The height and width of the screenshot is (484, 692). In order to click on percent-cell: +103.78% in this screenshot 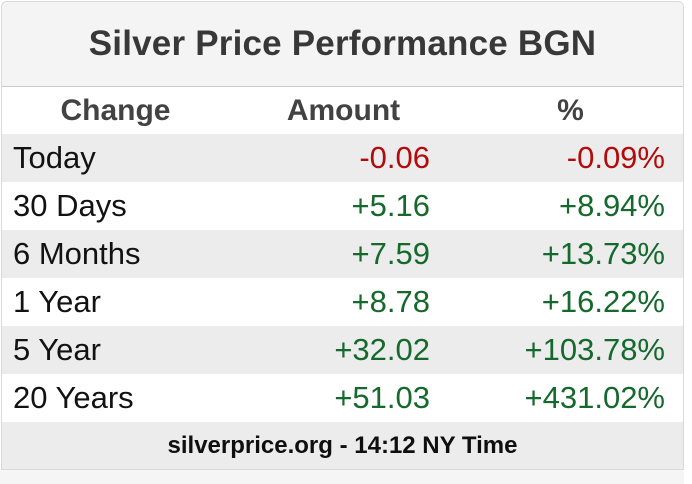, I will do `click(594, 349)`.